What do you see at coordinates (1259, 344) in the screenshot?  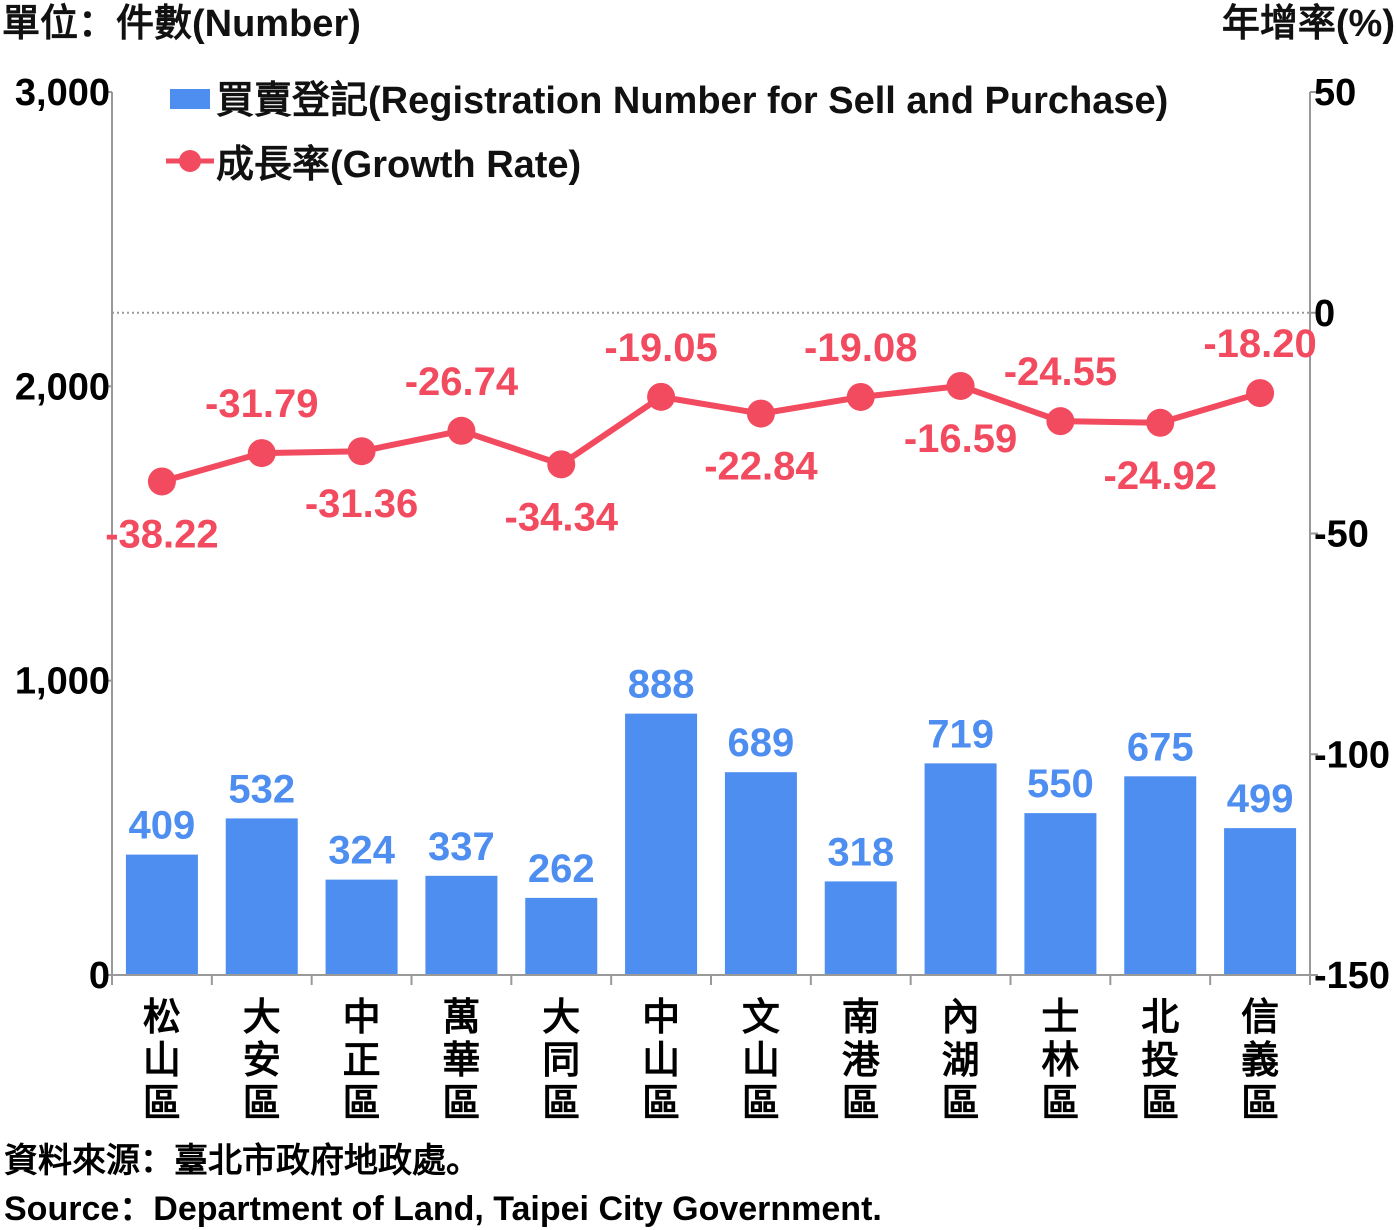 I see `growth-rate-label: -18.20` at bounding box center [1259, 344].